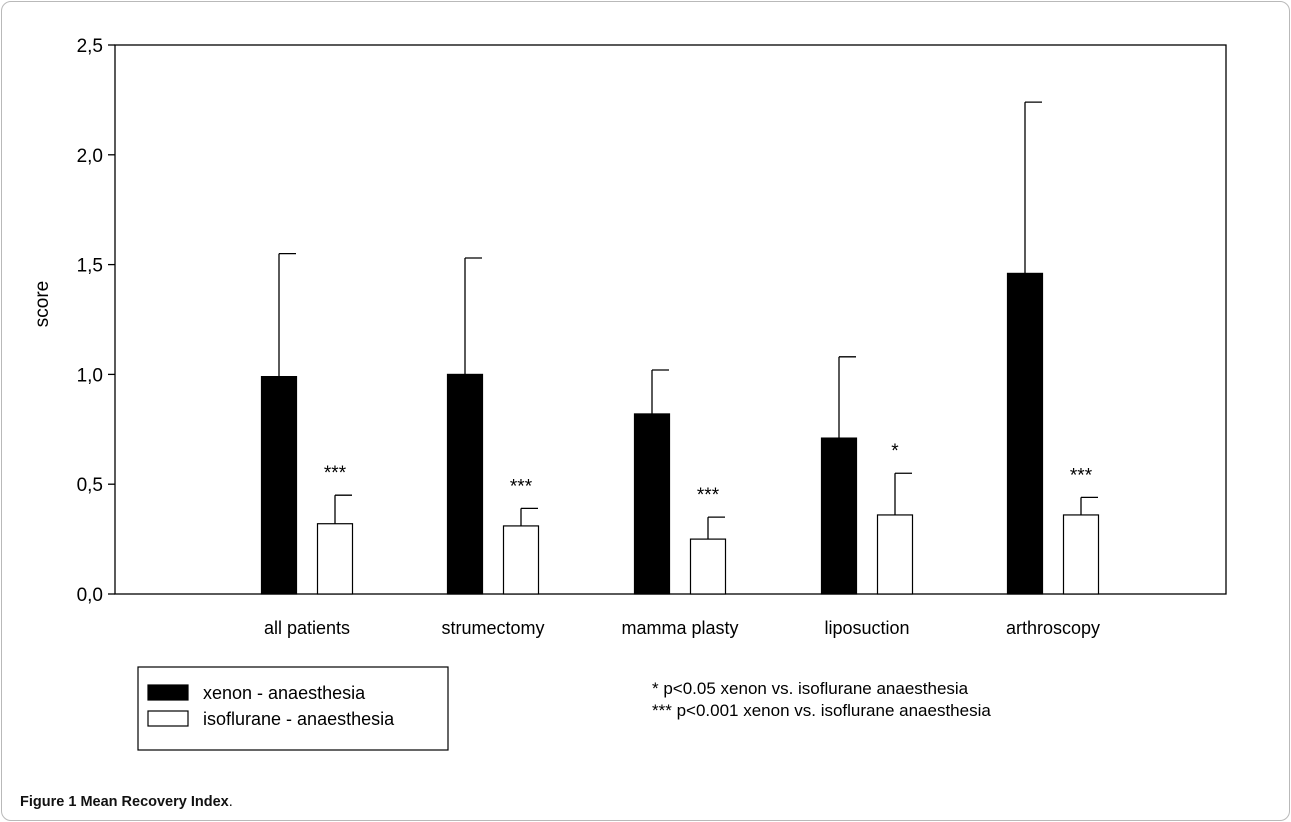 The height and width of the screenshot is (822, 1291). Describe the element at coordinates (90, 485) in the screenshot. I see `y-tick-label: 0,5` at that location.